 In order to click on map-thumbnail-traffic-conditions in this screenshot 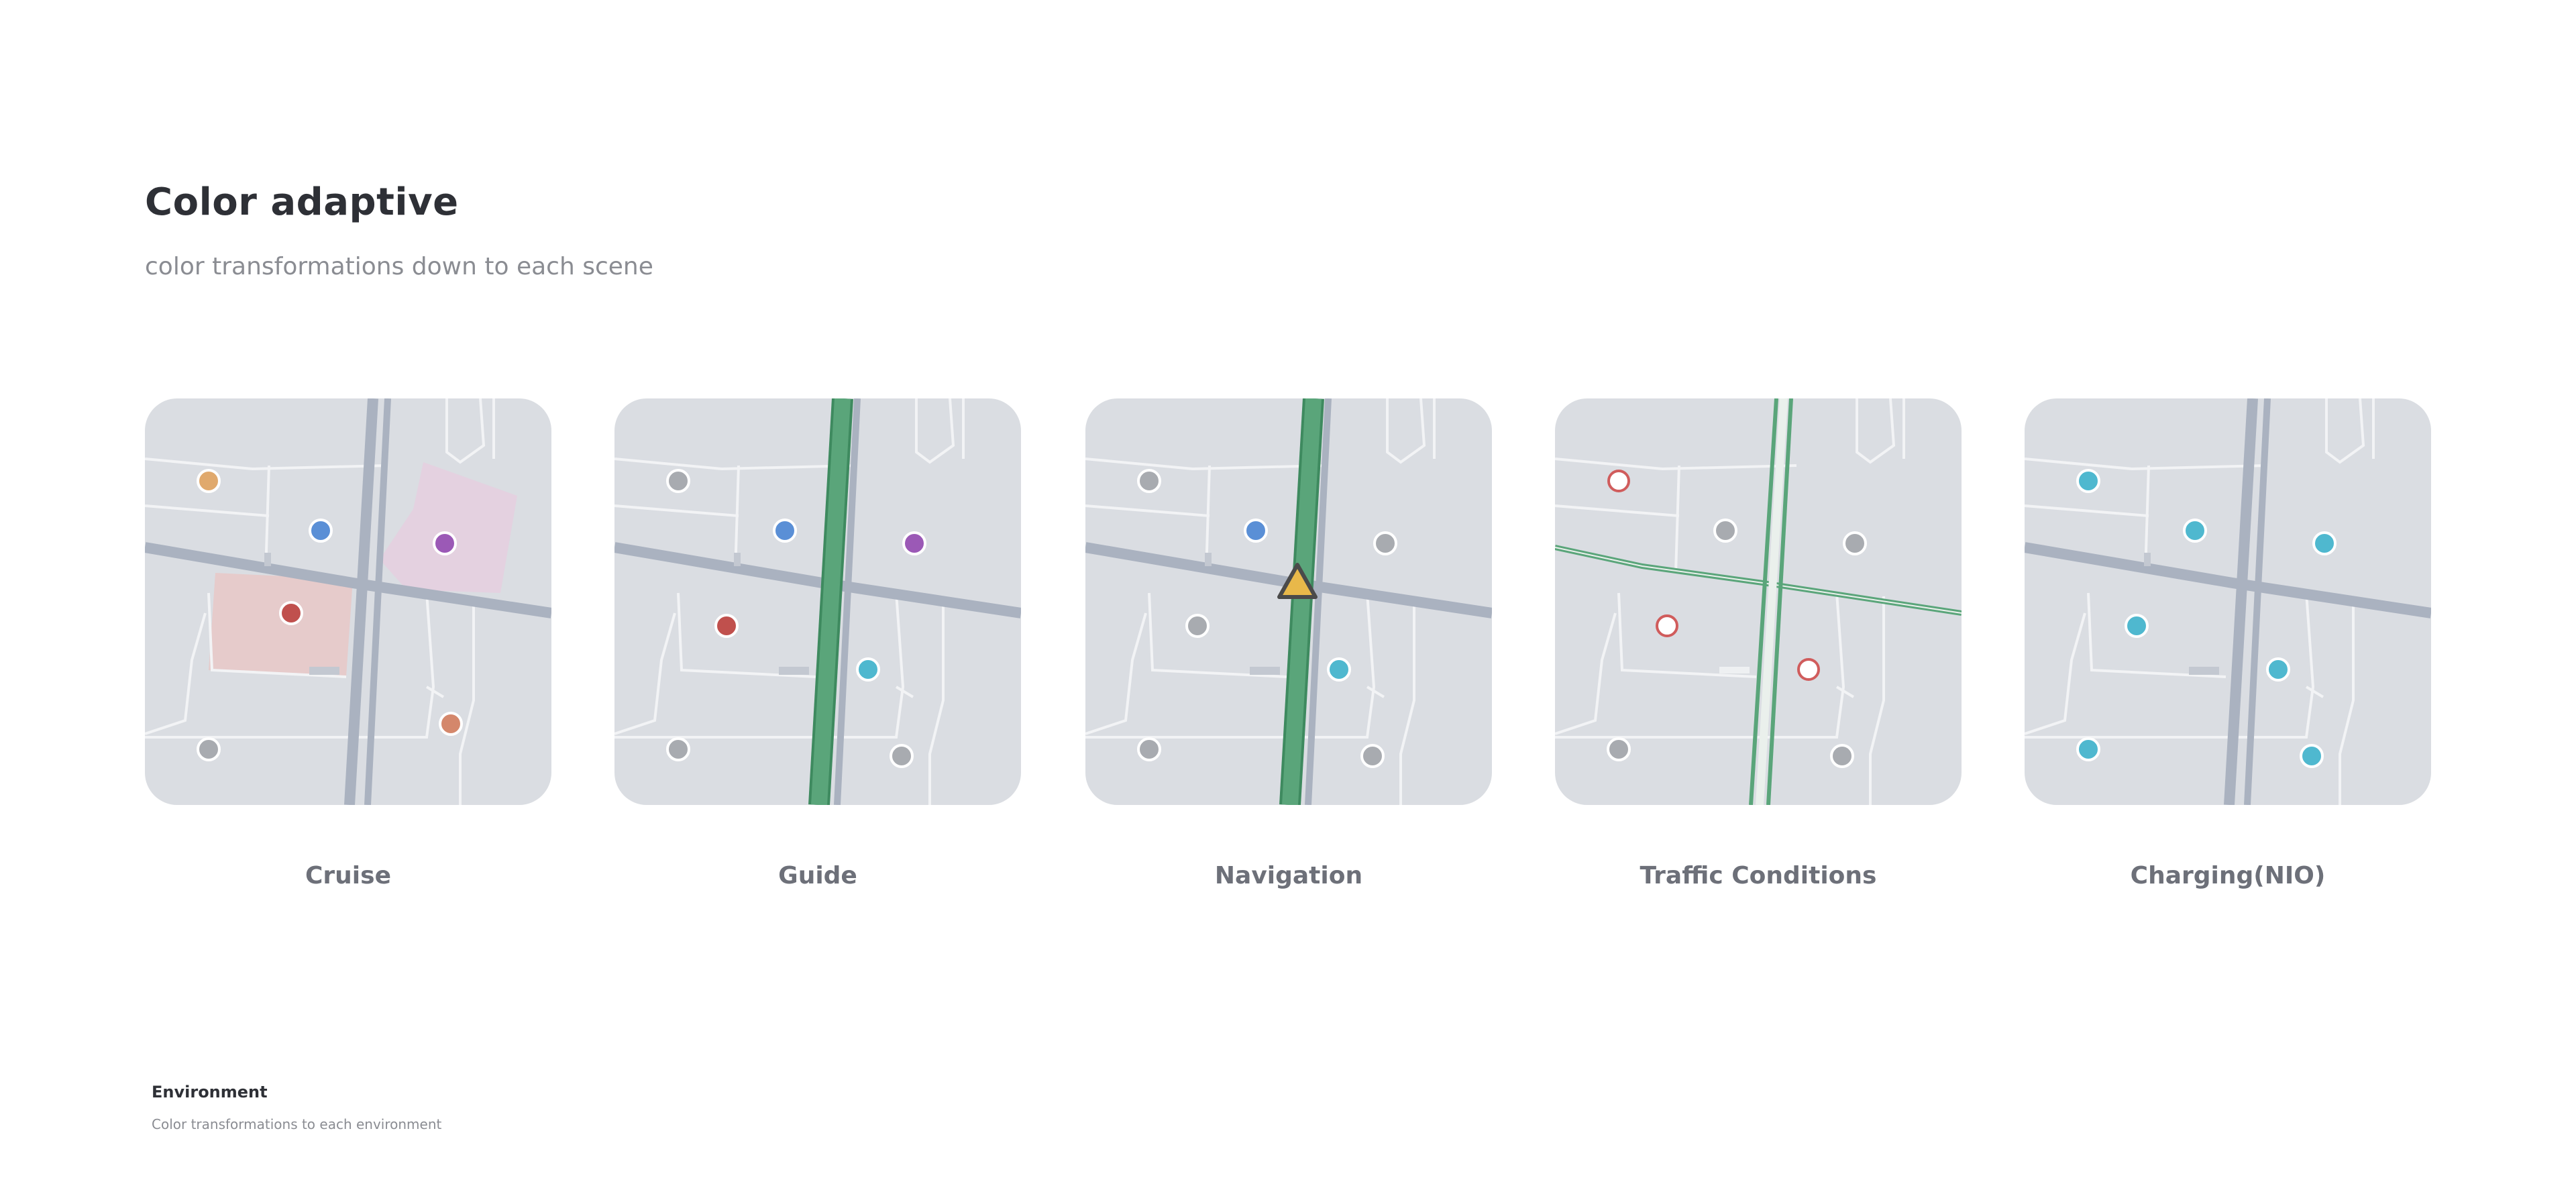, I will do `click(1758, 601)`.